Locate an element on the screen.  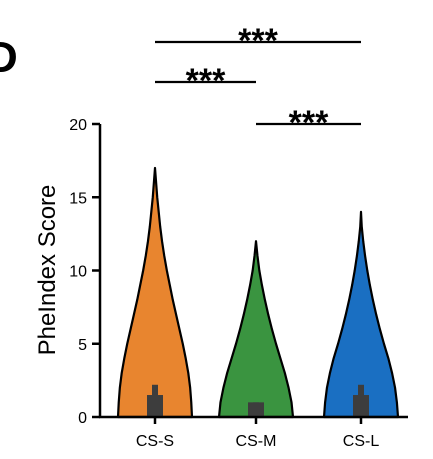
y-tick-label-5: 5 is located at coordinates (82, 345).